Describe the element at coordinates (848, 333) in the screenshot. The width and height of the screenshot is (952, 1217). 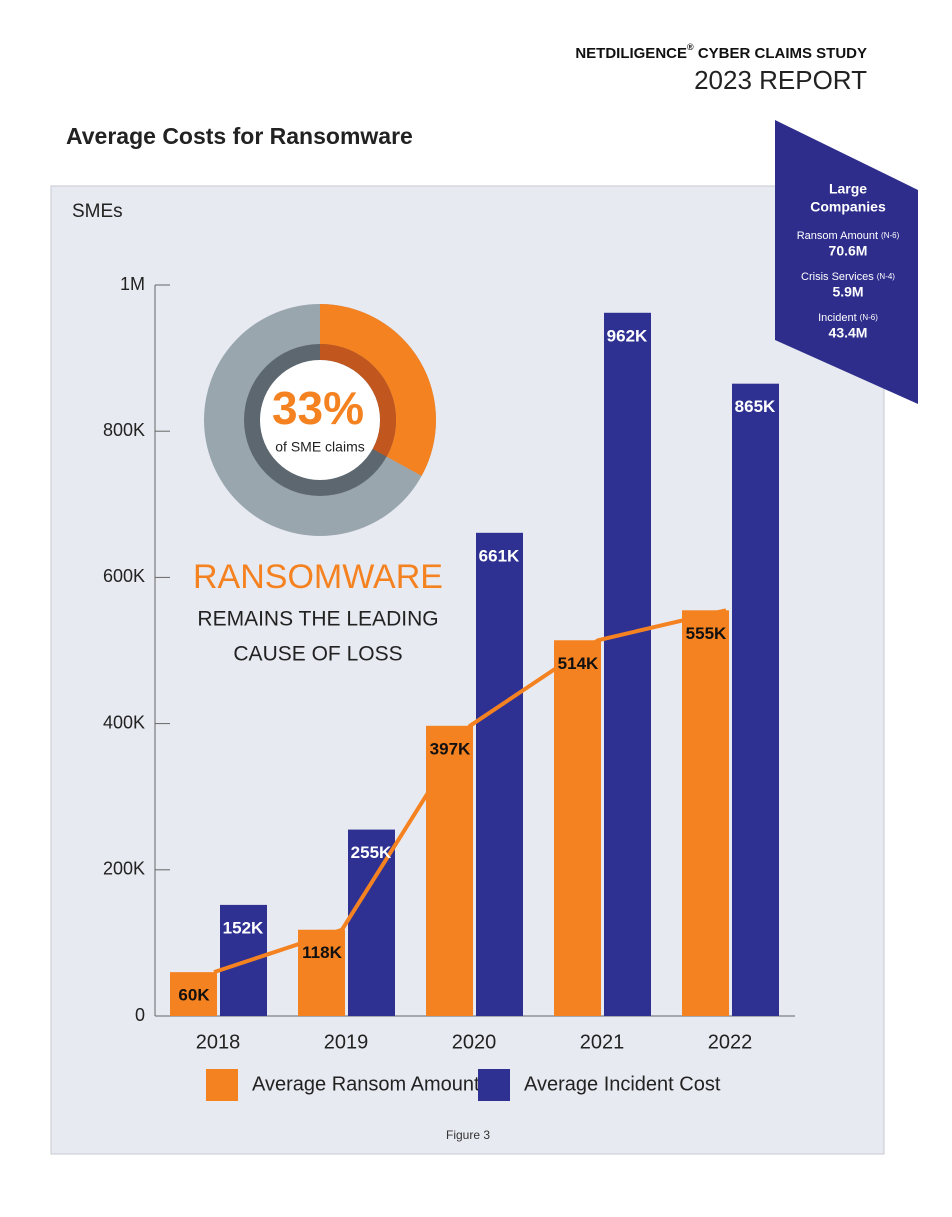
I see `banner-item-value: 43.4M` at that location.